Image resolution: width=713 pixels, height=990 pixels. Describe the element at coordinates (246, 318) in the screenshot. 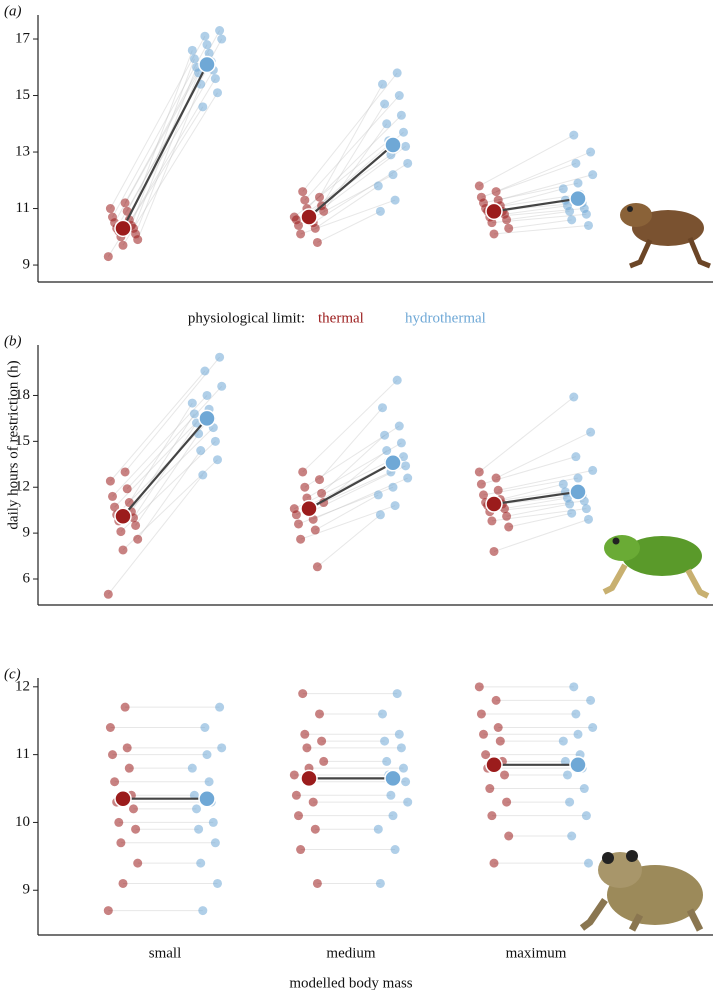

I see `legend-title: physiological limit:` at that location.